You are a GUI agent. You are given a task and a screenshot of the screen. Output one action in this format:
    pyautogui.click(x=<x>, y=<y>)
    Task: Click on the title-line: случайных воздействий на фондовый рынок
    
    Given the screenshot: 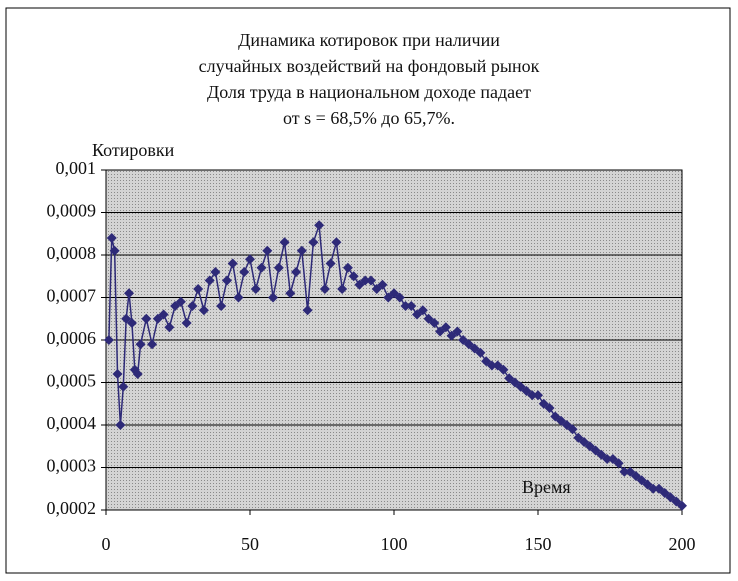 What is the action you would take?
    pyautogui.click(x=369, y=66)
    